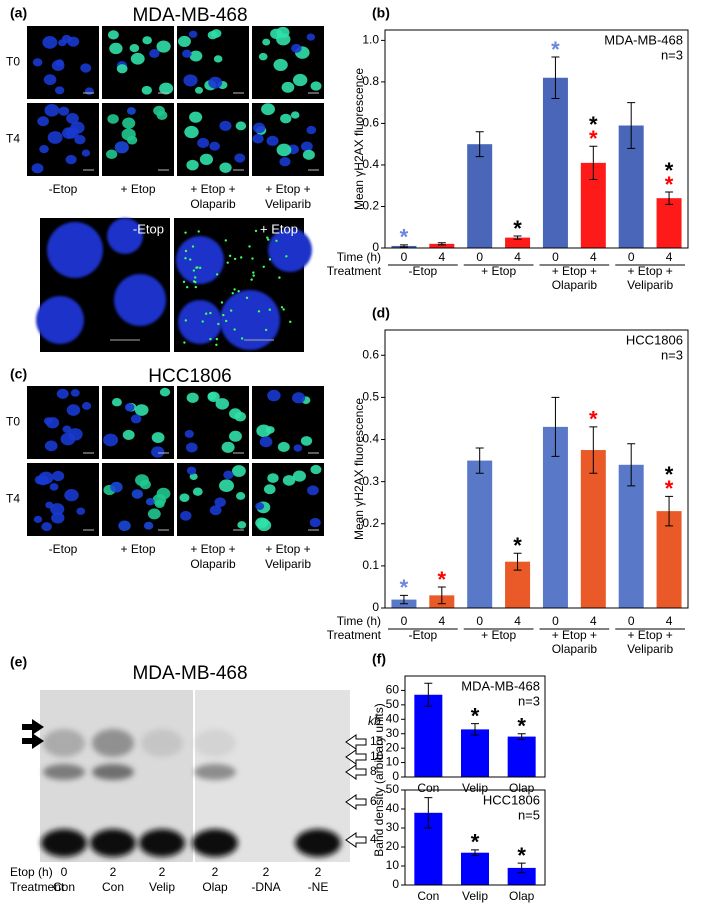 This screenshot has width=708, height=911. Describe the element at coordinates (13, 422) in the screenshot. I see `row-label: T0` at that location.